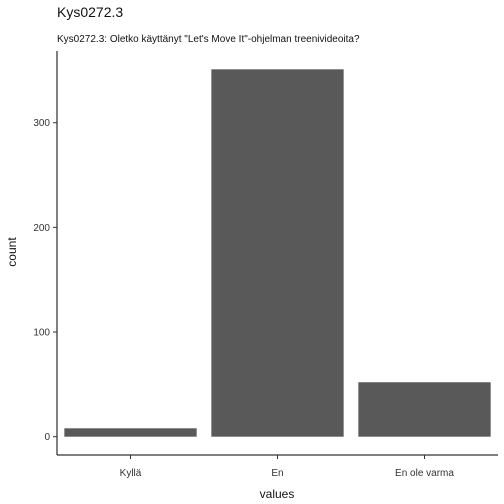 Image resolution: width=504 pixels, height=504 pixels. Describe the element at coordinates (41, 123) in the screenshot. I see `y-tick-label-3: 300` at that location.